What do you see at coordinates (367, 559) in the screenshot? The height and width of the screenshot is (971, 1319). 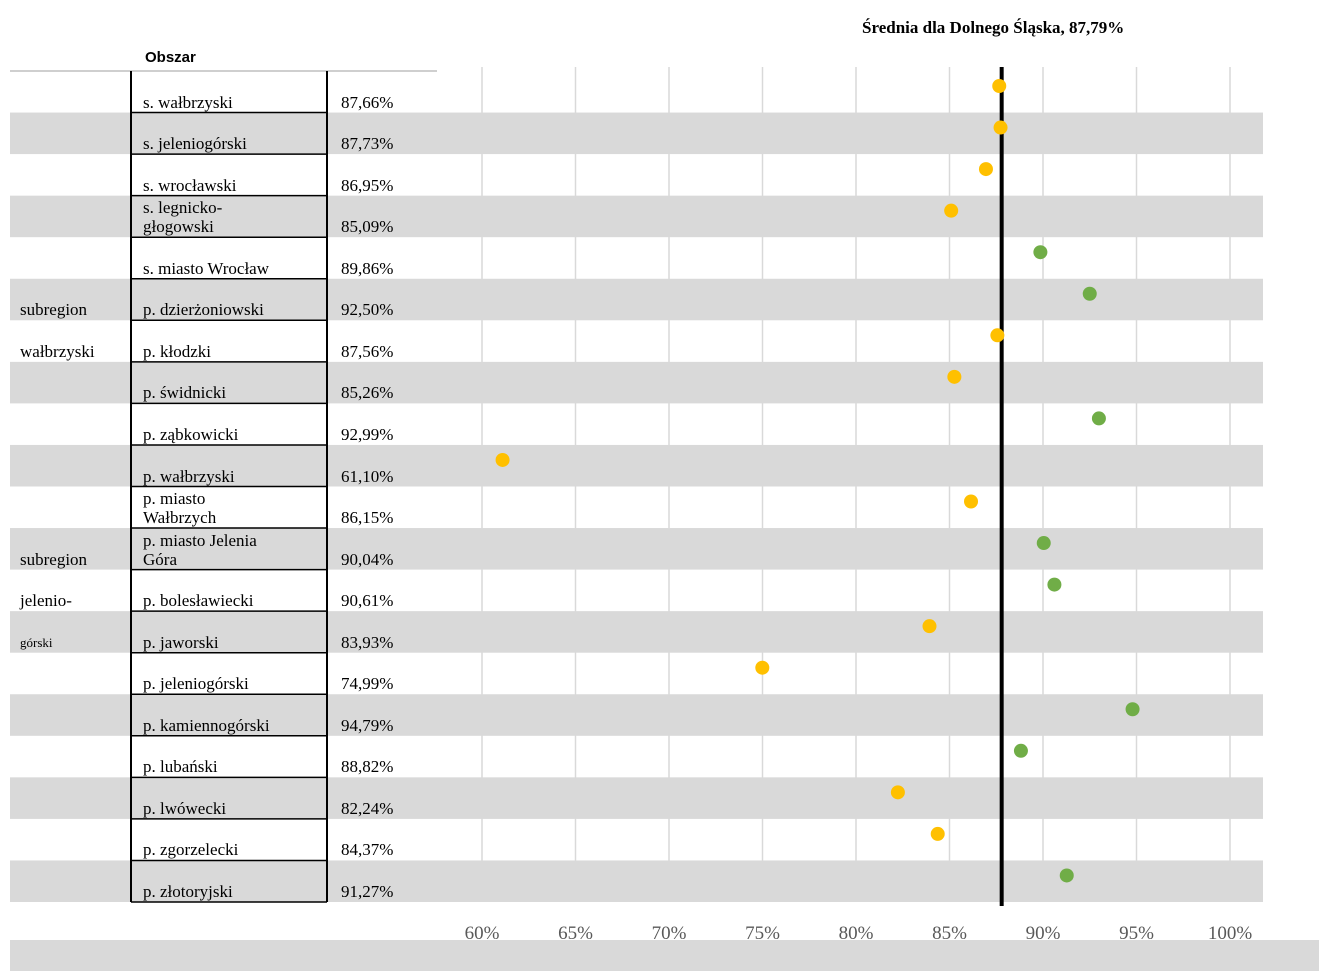 I see `value-label: 90,04%` at bounding box center [367, 559].